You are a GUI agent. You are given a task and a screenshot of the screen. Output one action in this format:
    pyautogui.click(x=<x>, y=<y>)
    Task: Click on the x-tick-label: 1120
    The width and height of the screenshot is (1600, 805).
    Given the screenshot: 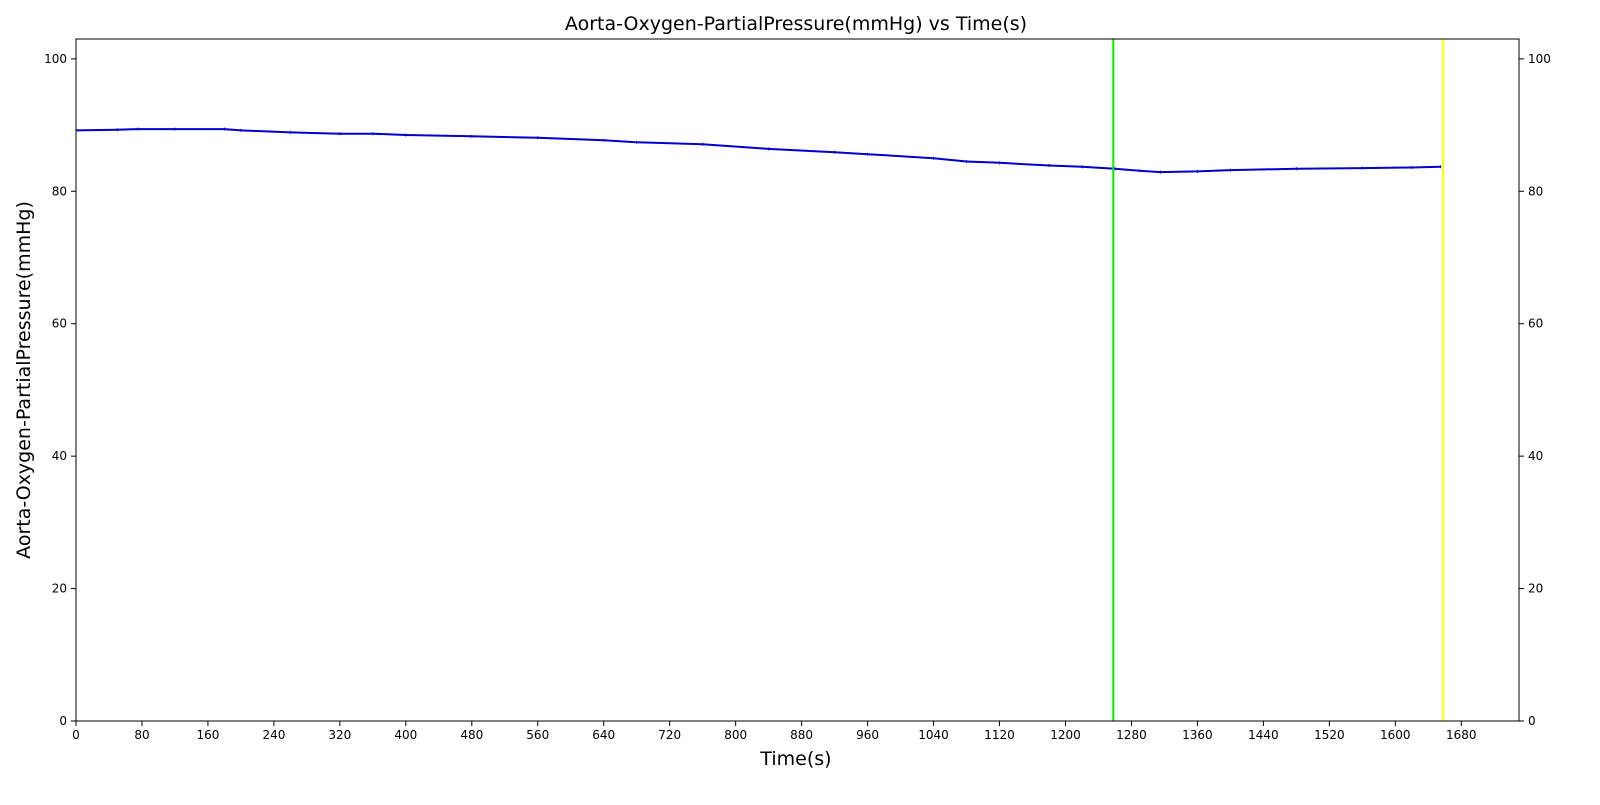 What is the action you would take?
    pyautogui.click(x=999, y=735)
    